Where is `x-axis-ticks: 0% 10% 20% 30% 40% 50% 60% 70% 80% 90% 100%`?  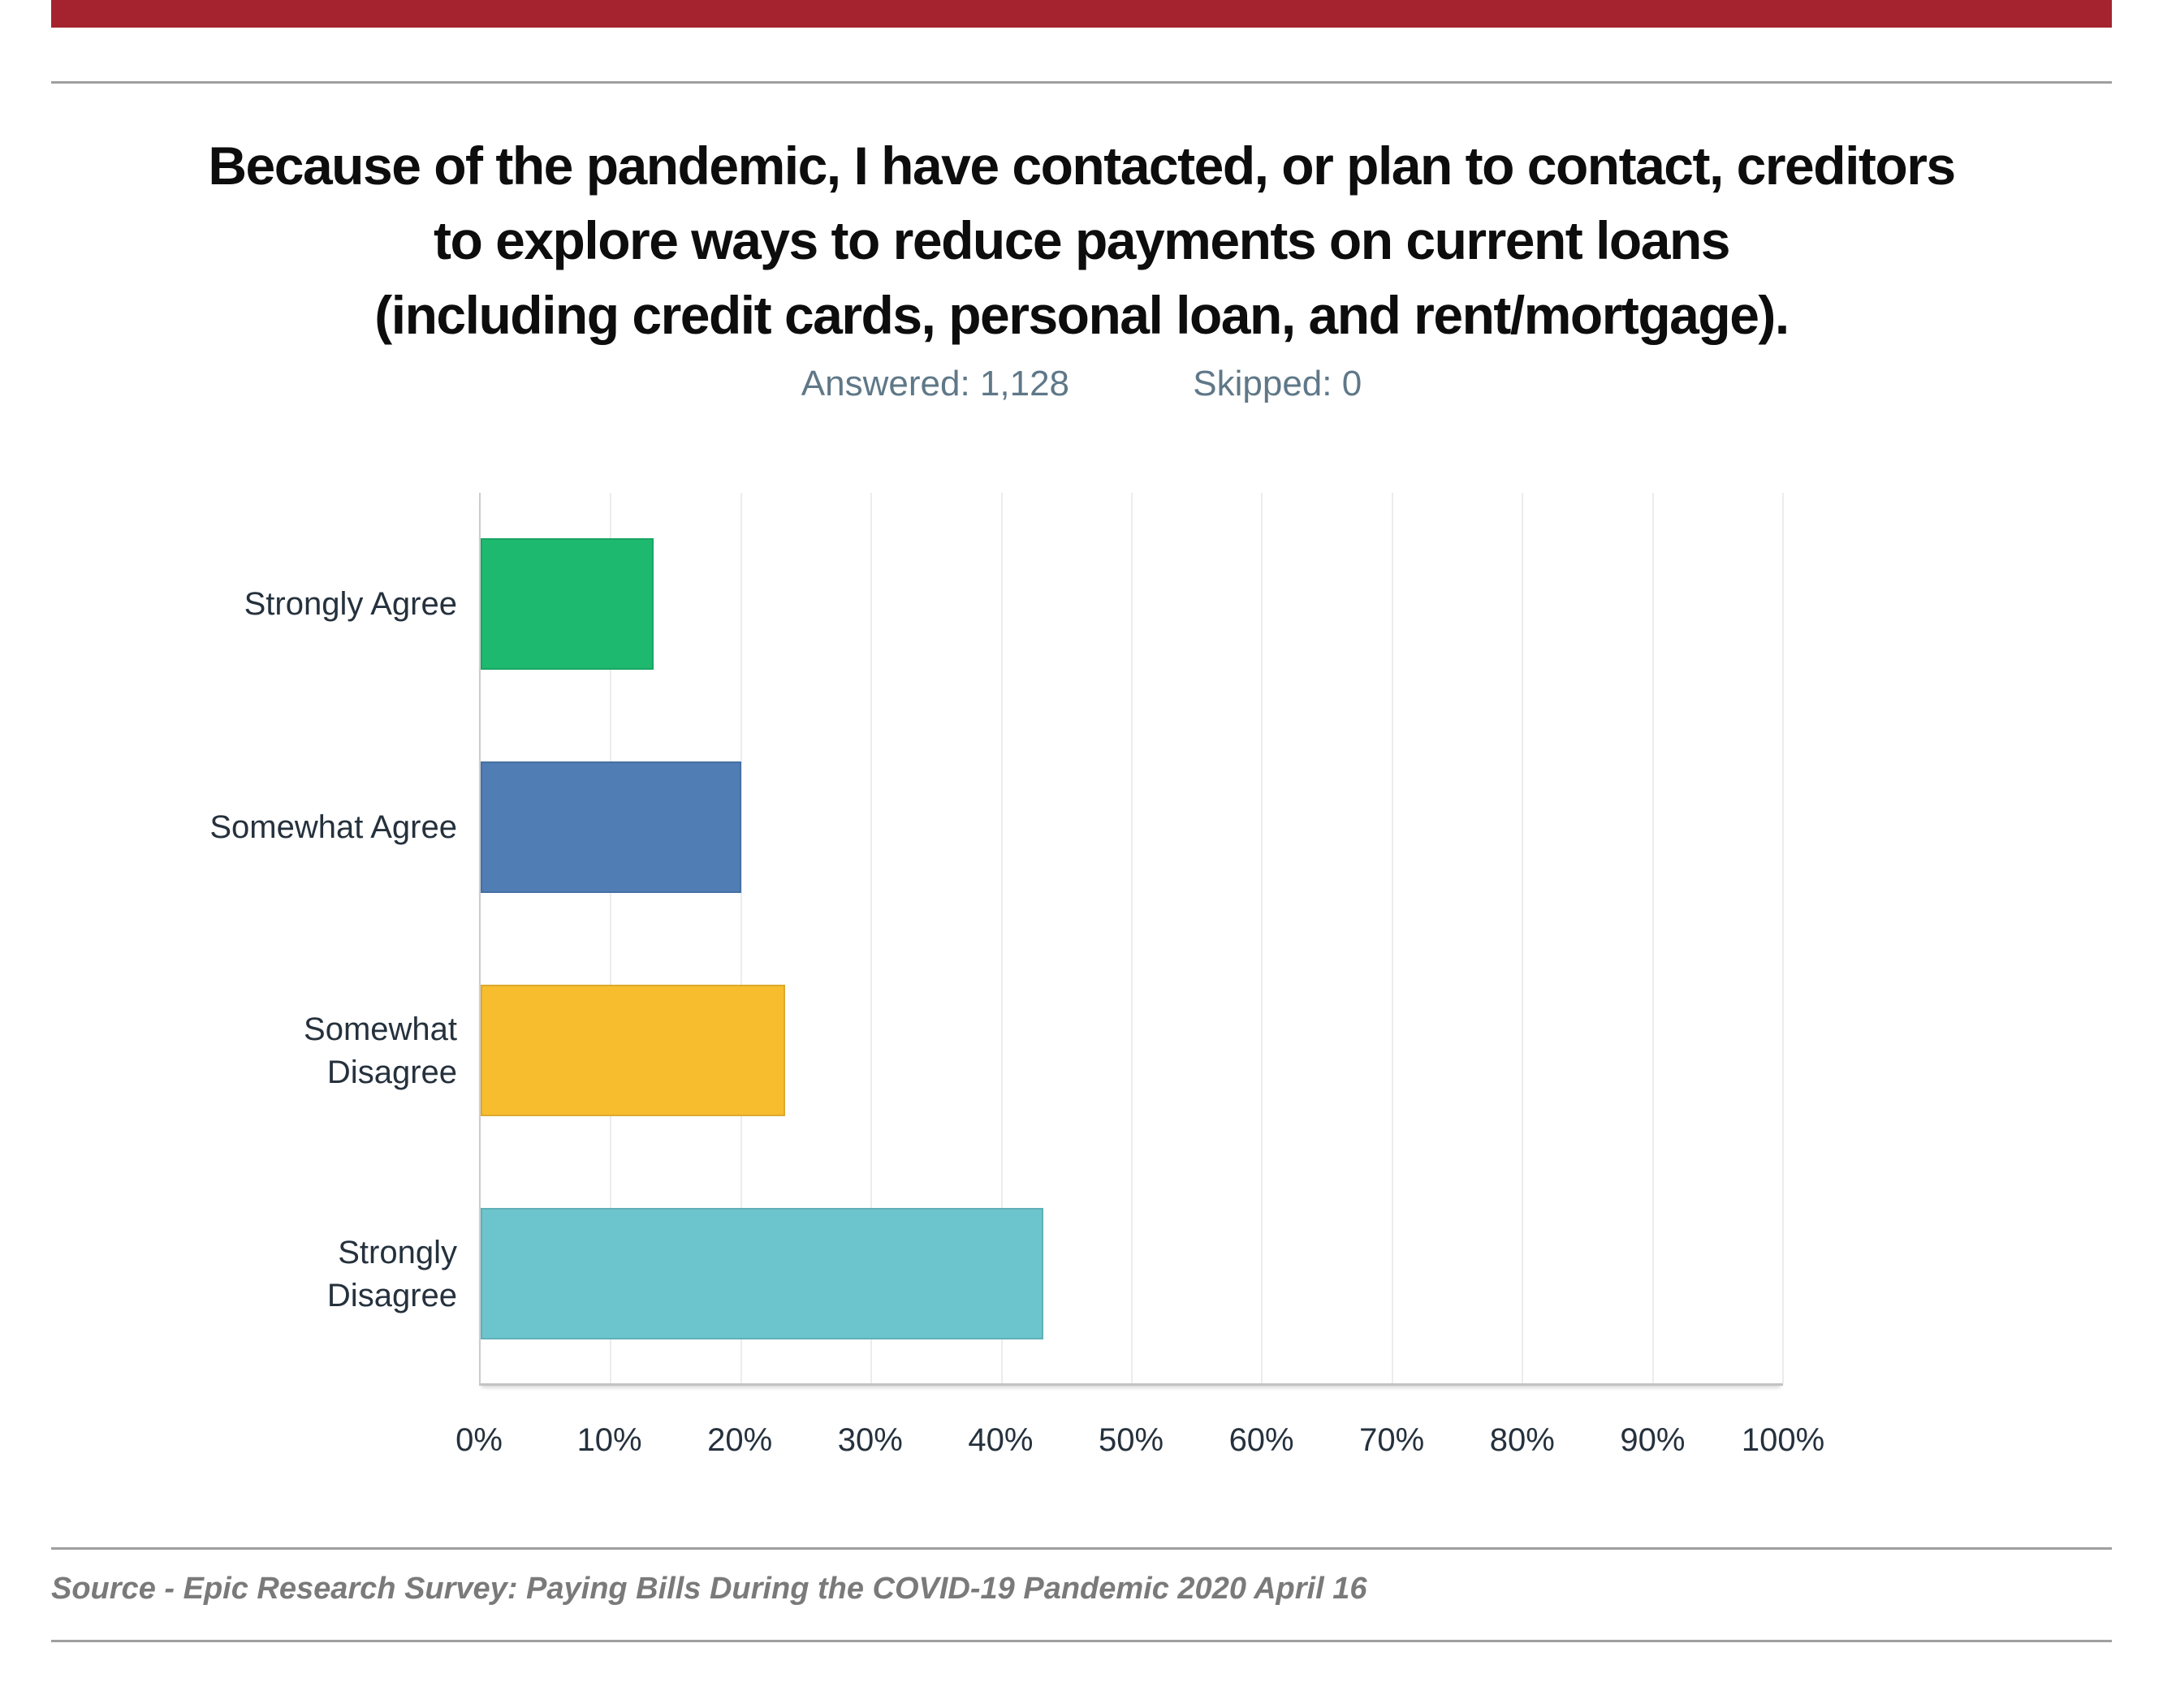
x-axis-ticks: 0% 10% 20% 30% 40% 50% 60% 70% 80% 90% 100% is located at coordinates (1139, 1446).